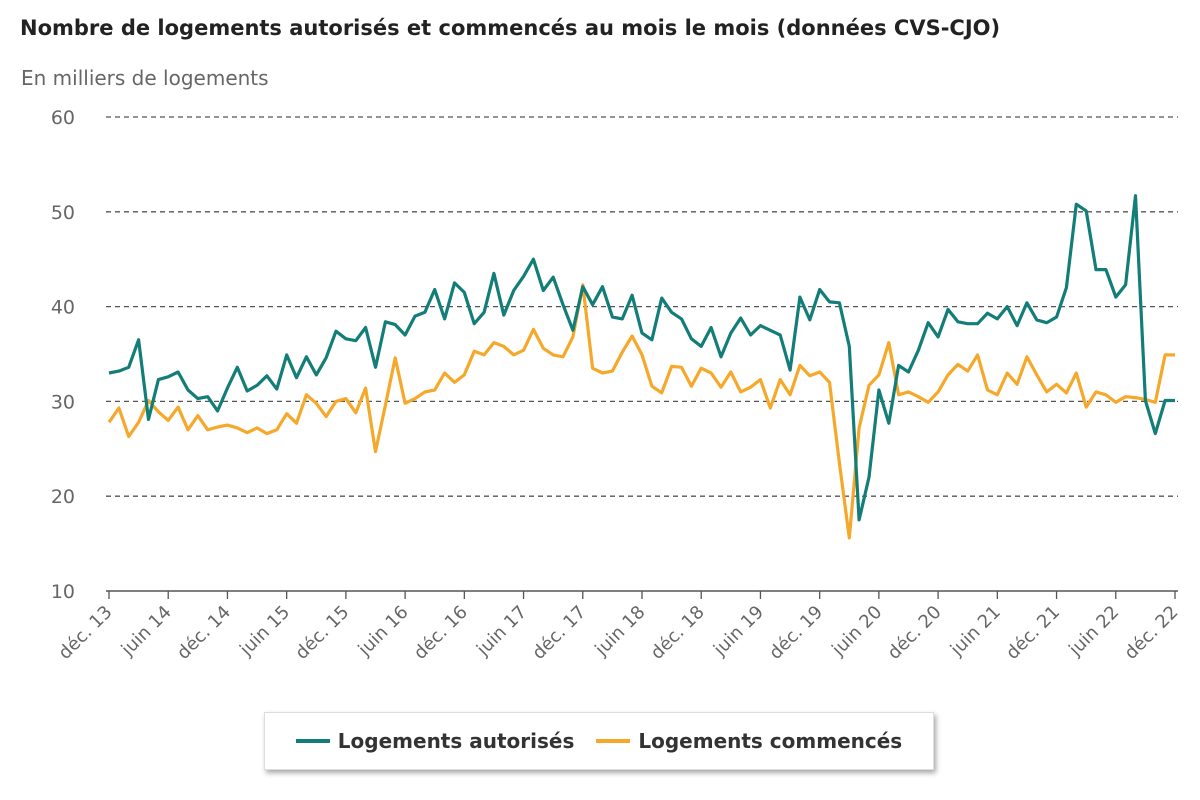 This screenshot has height=800, width=1200. What do you see at coordinates (1151, 633) in the screenshot?
I see `x-tick-label: déc. 22` at bounding box center [1151, 633].